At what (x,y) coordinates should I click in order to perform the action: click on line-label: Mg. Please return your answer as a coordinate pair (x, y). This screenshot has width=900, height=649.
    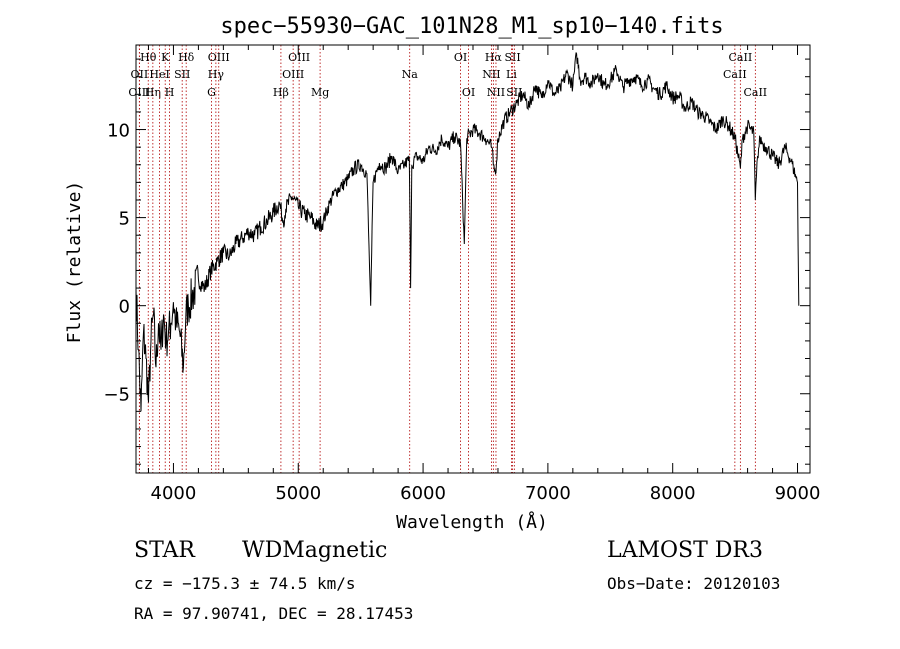
    Looking at the image, I should click on (320, 92).